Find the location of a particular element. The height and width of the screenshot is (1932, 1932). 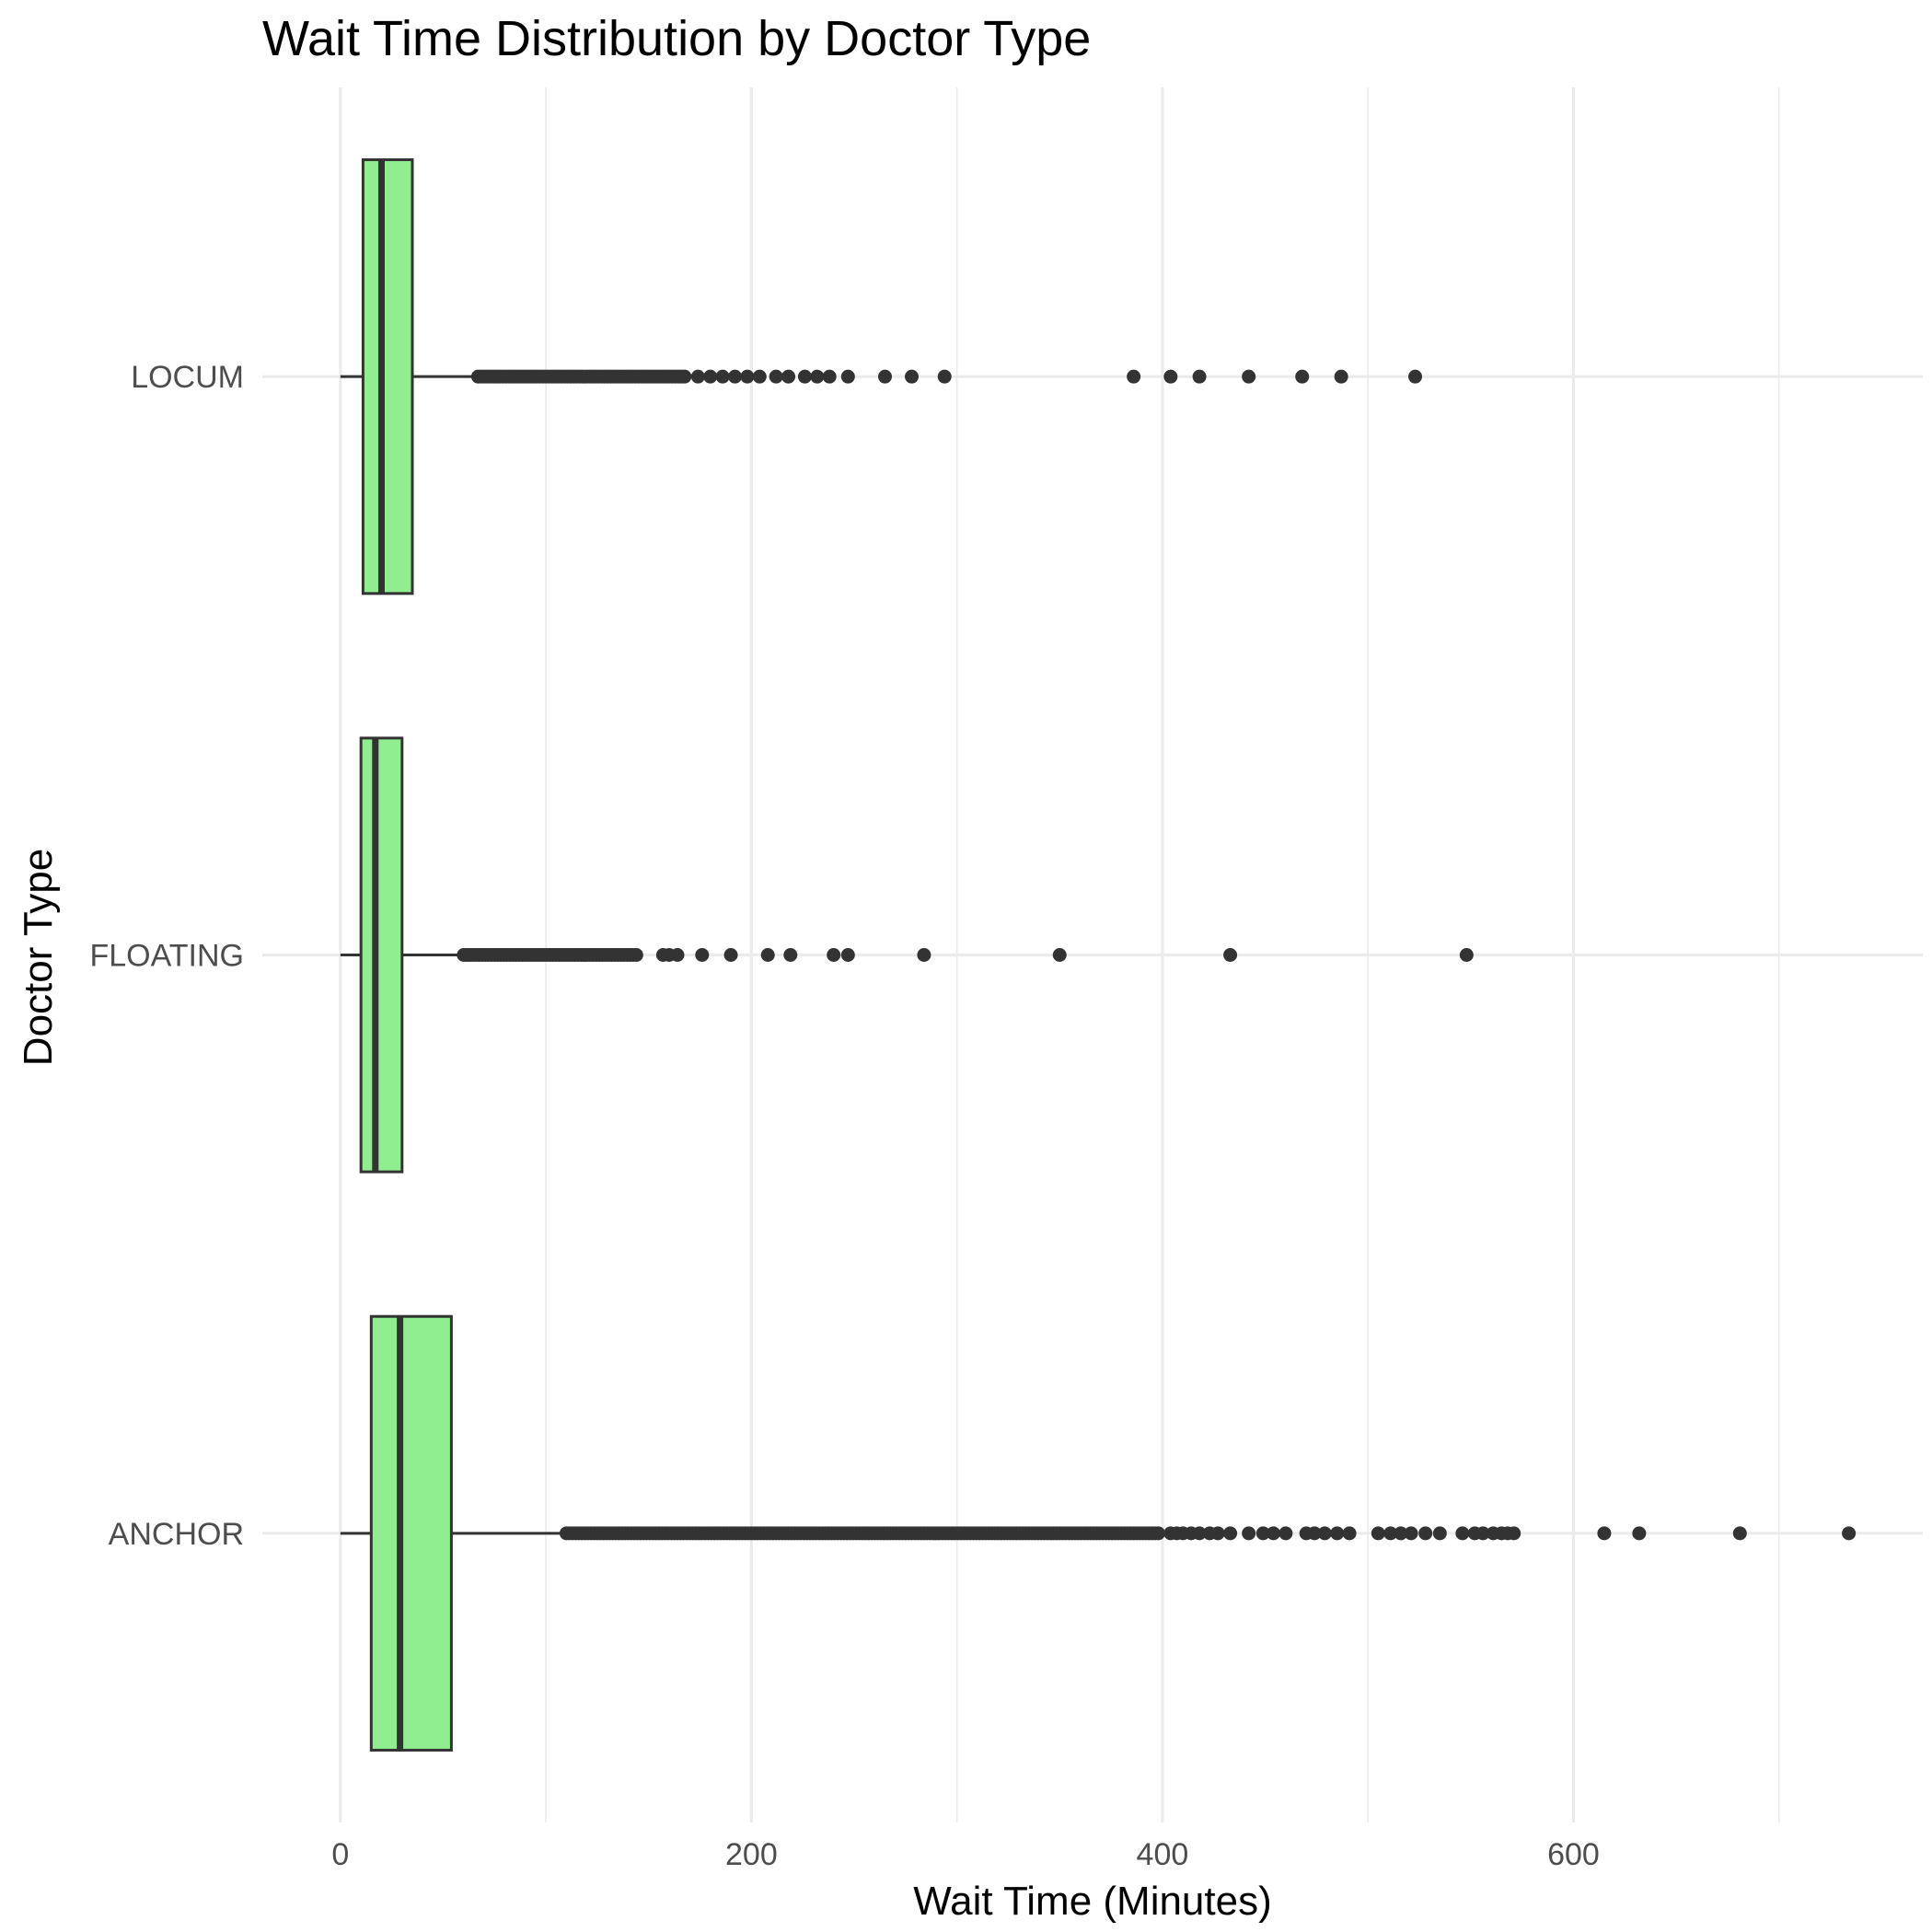

y-tick-label: FLOATING is located at coordinates (168, 957).